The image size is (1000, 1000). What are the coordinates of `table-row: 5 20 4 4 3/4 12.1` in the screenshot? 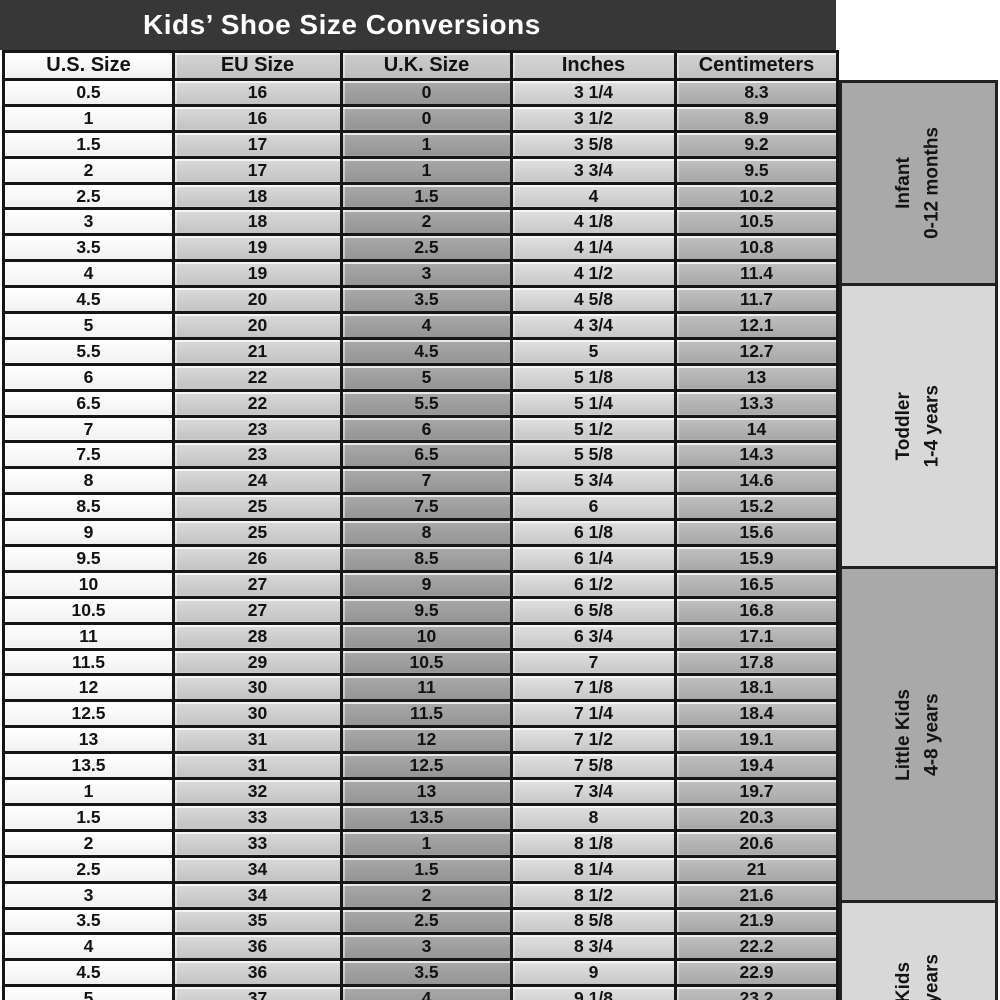 It's located at (420, 325).